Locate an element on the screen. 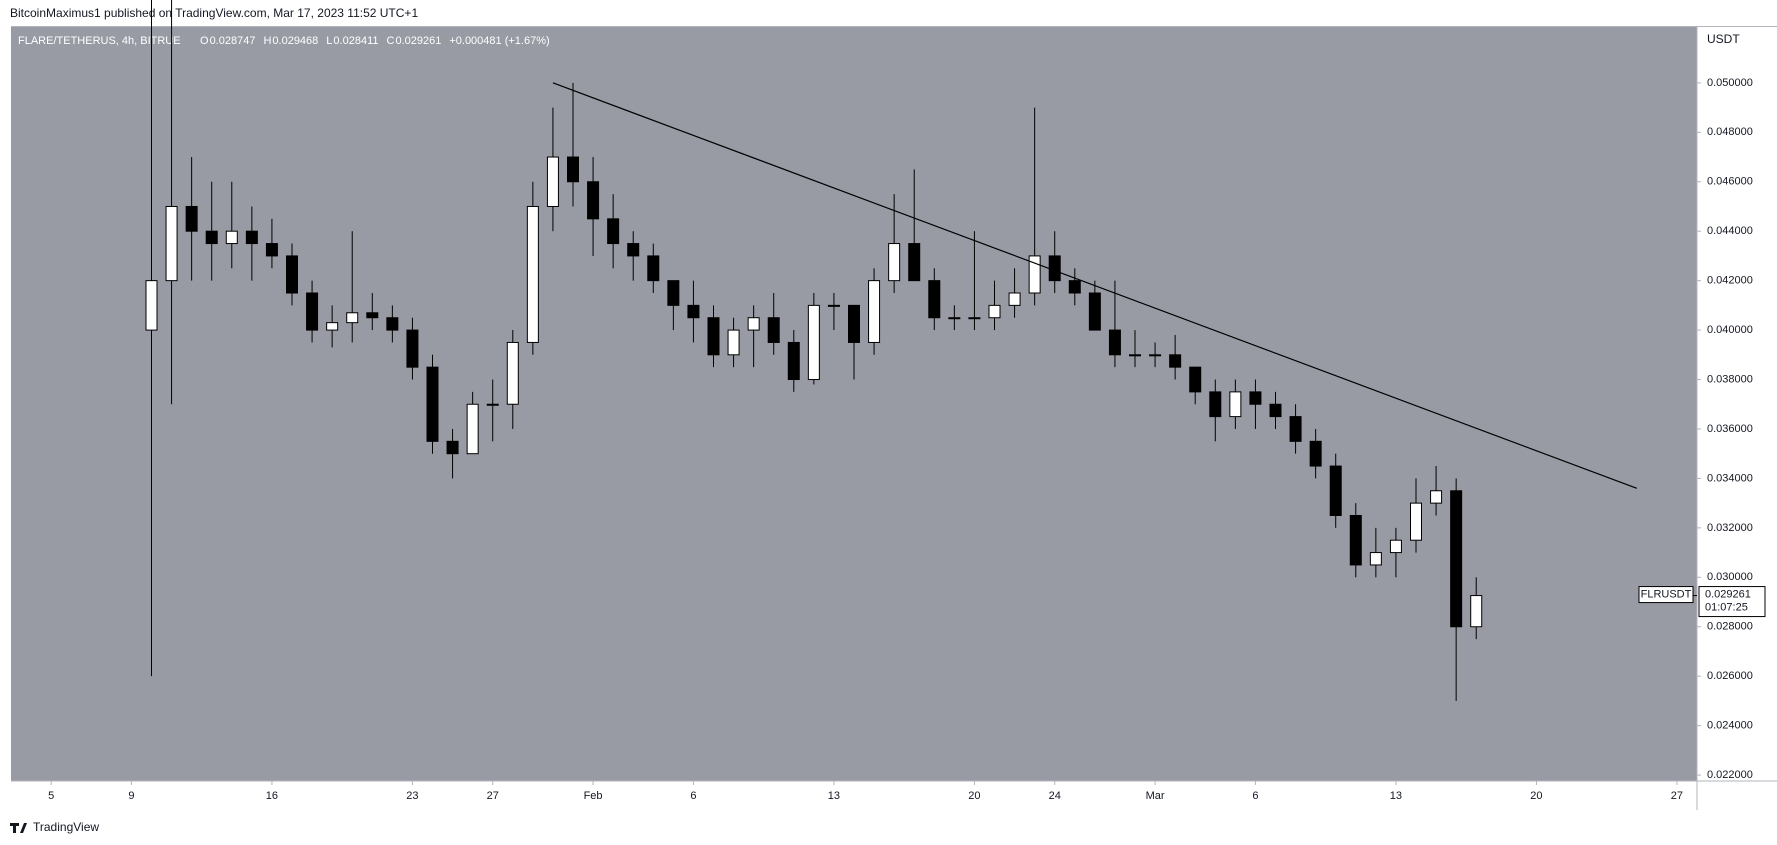 This screenshot has width=1777, height=845. y-tick-label: 0.026000 is located at coordinates (1730, 676).